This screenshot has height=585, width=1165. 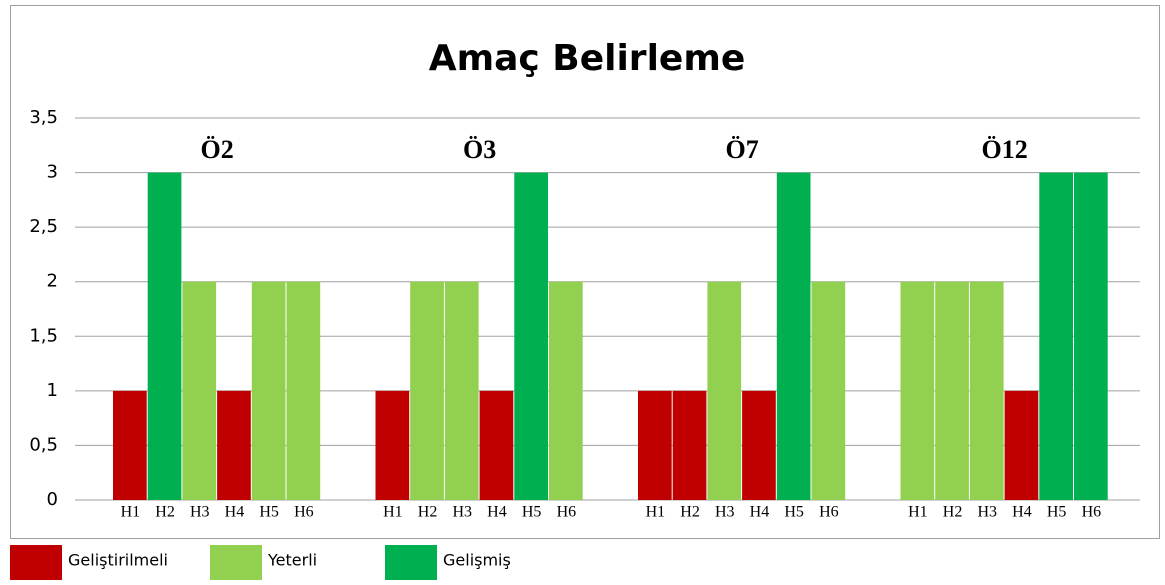 What do you see at coordinates (43, 444) in the screenshot?
I see `y-tick-label: 0,5` at bounding box center [43, 444].